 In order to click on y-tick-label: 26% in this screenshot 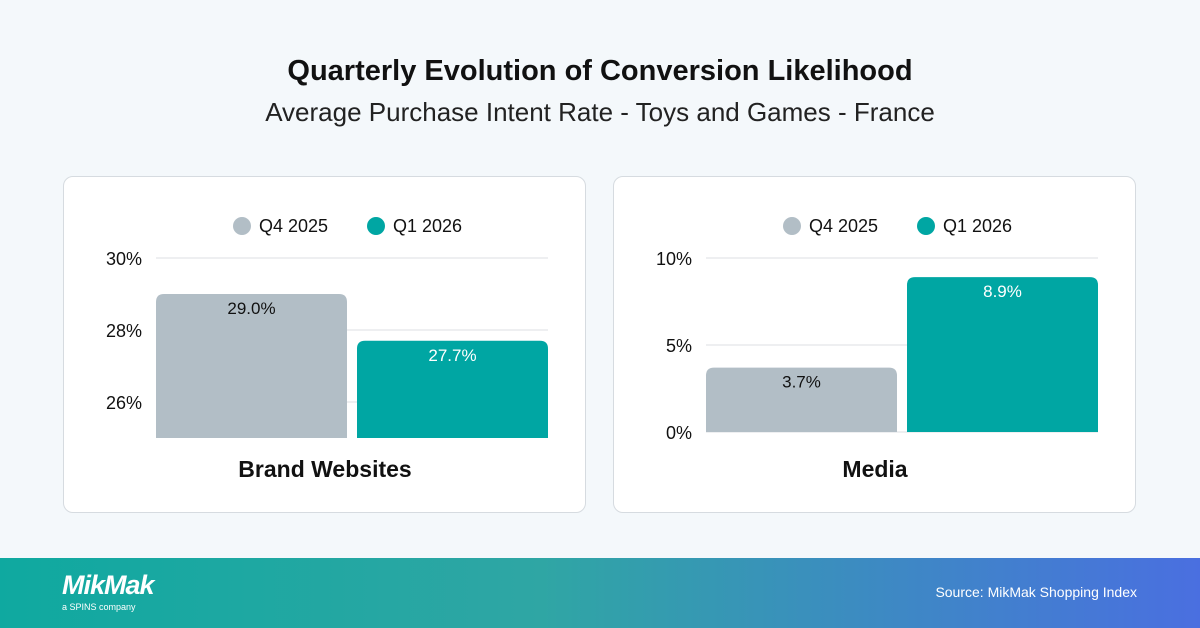, I will do `click(124, 403)`.